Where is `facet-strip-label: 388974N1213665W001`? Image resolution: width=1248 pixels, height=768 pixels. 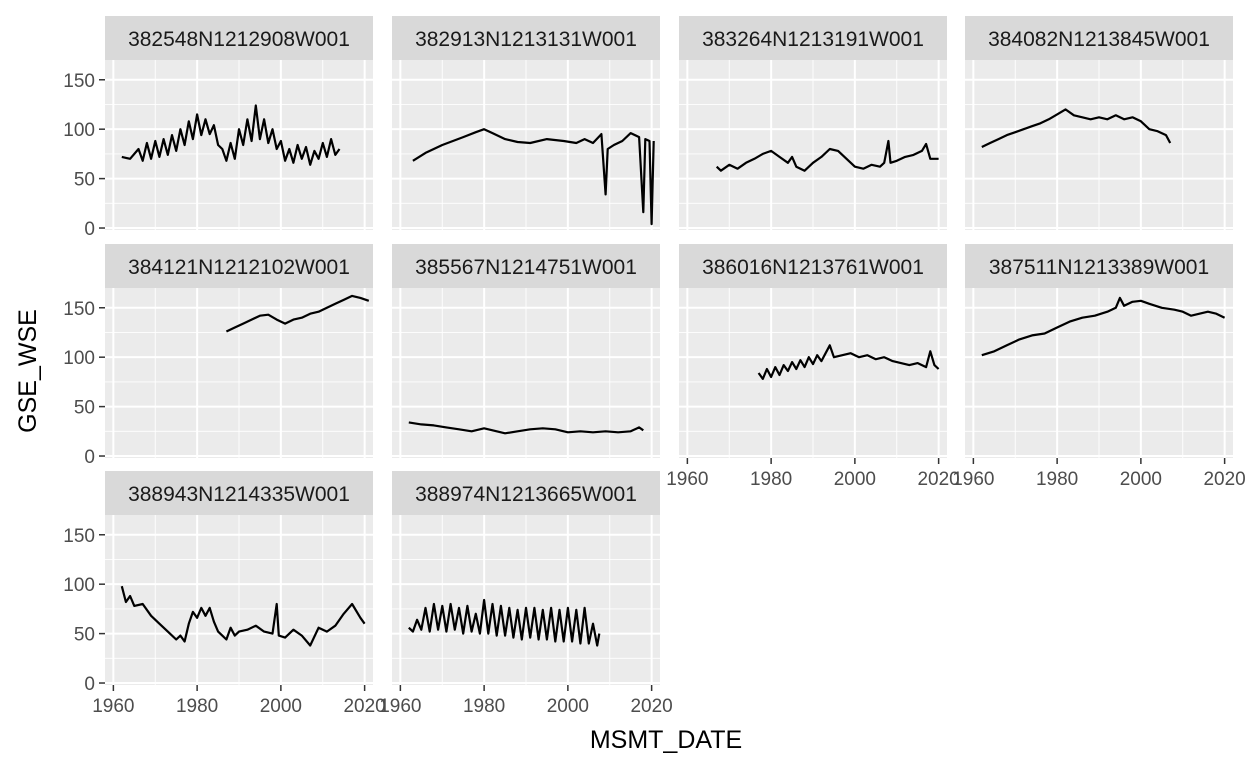 facet-strip-label: 388974N1213665W001 is located at coordinates (526, 494).